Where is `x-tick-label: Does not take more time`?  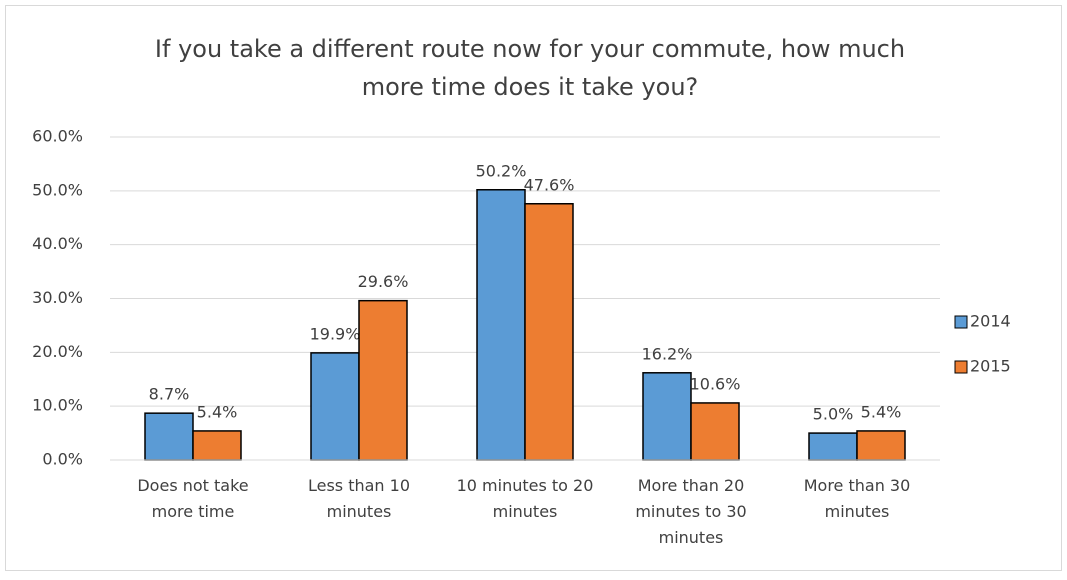 x-tick-label: Does not take more time is located at coordinates (192, 498).